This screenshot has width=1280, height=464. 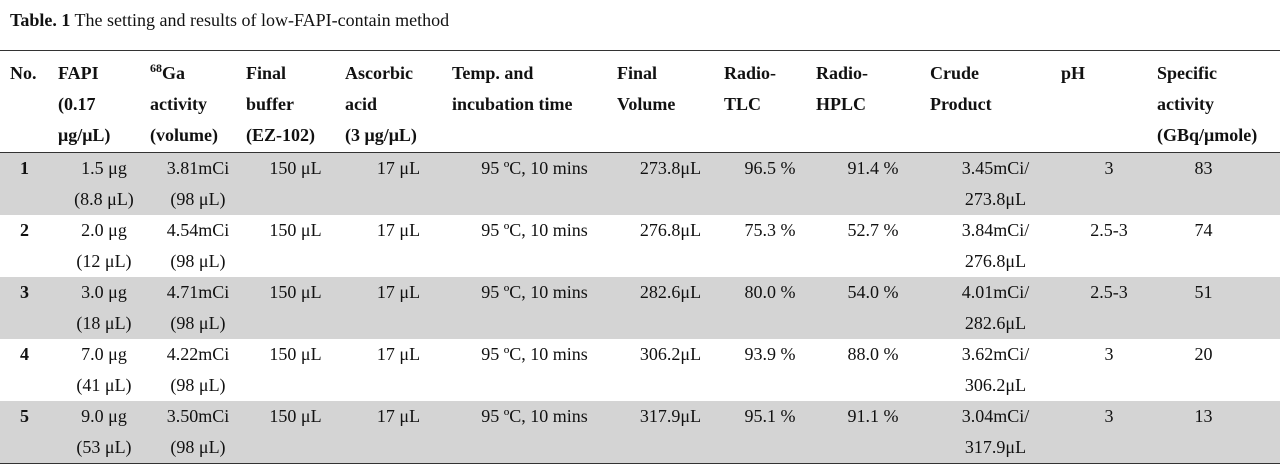 What do you see at coordinates (670, 370) in the screenshot?
I see `table-cell: 306.2μL` at bounding box center [670, 370].